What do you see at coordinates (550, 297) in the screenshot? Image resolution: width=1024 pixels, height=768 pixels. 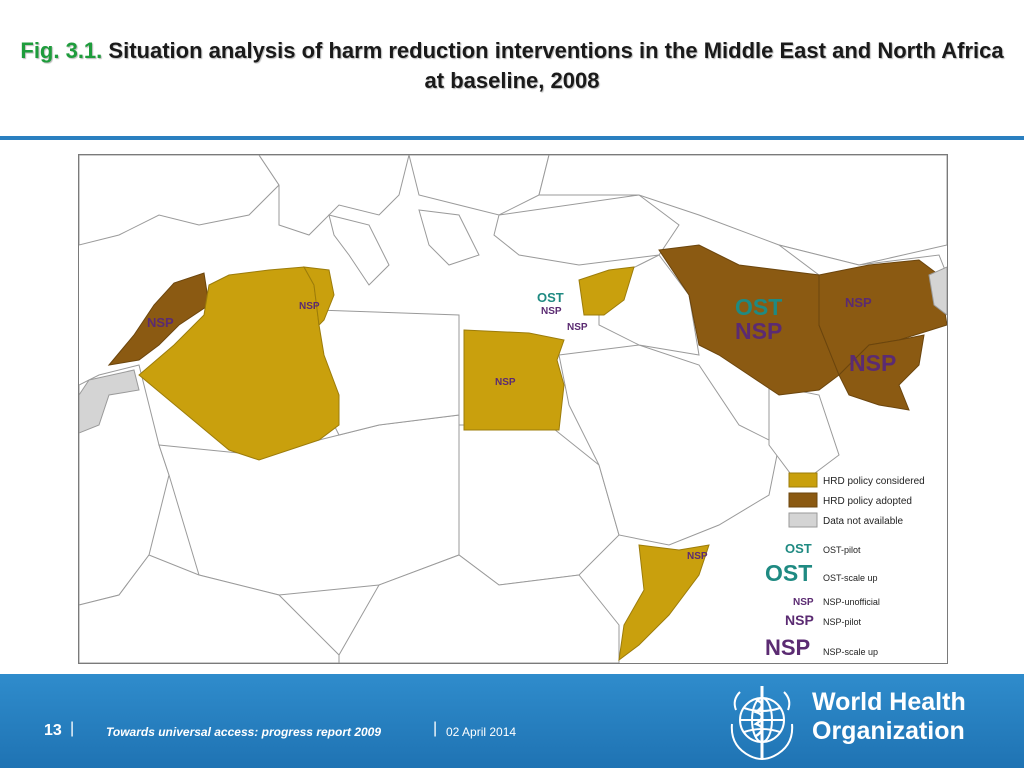 I see `label-lebanon-ost: OST` at bounding box center [550, 297].